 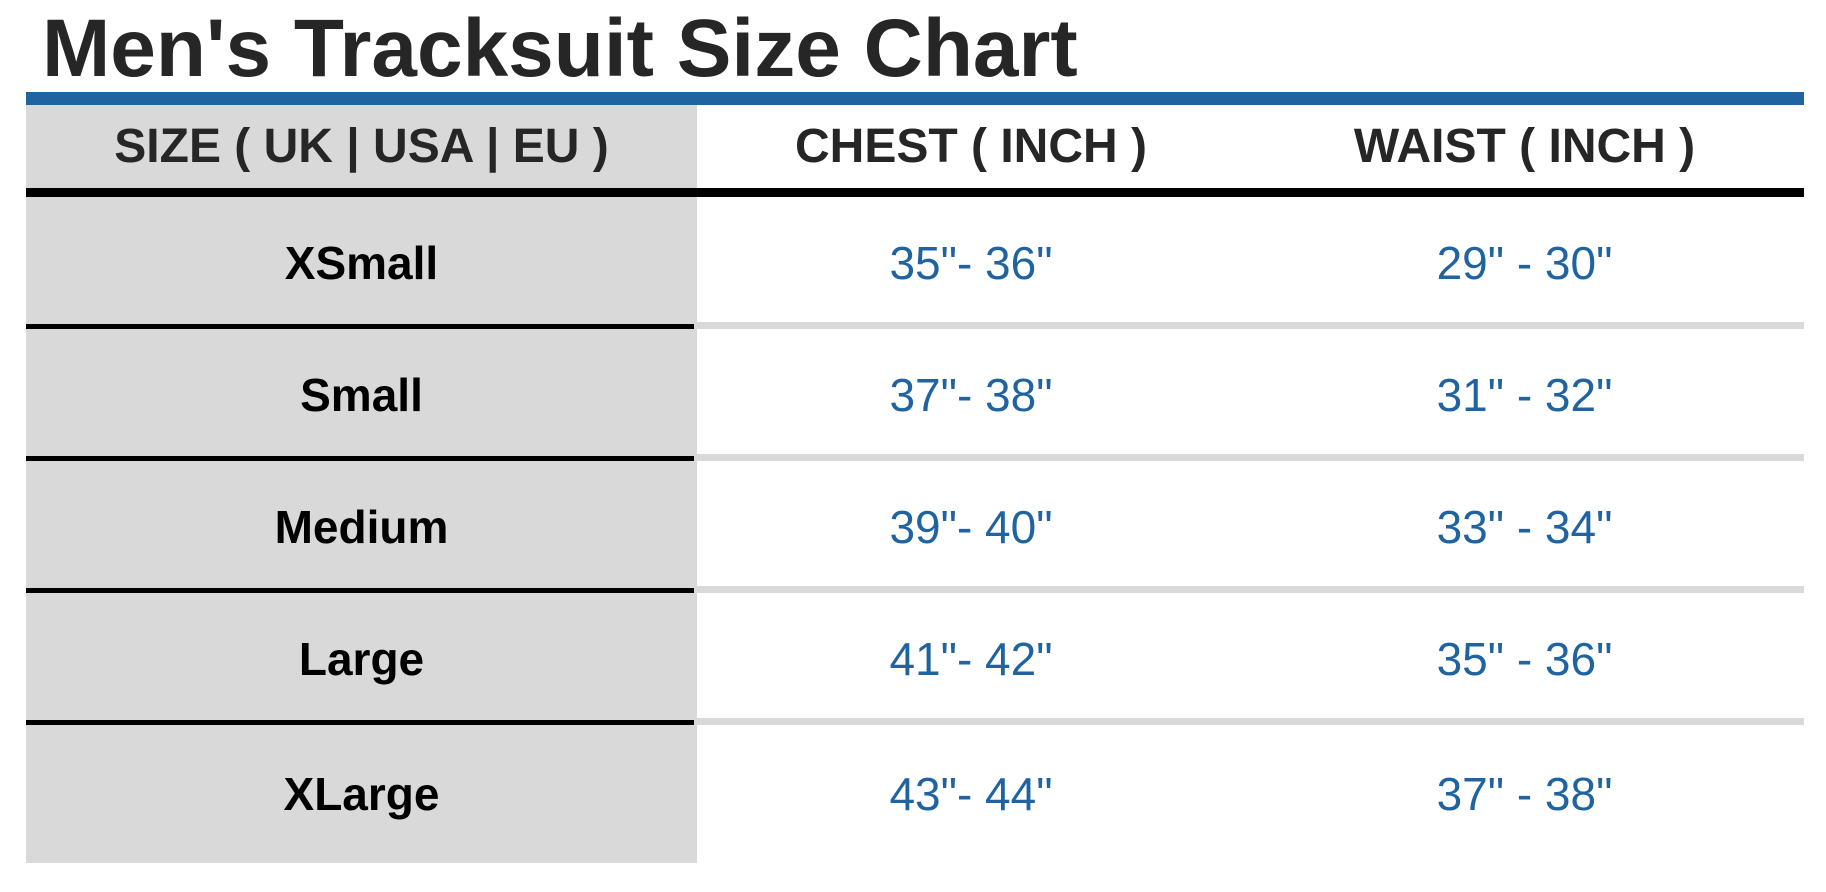 What do you see at coordinates (361, 263) in the screenshot?
I see `size-cell: XSmall` at bounding box center [361, 263].